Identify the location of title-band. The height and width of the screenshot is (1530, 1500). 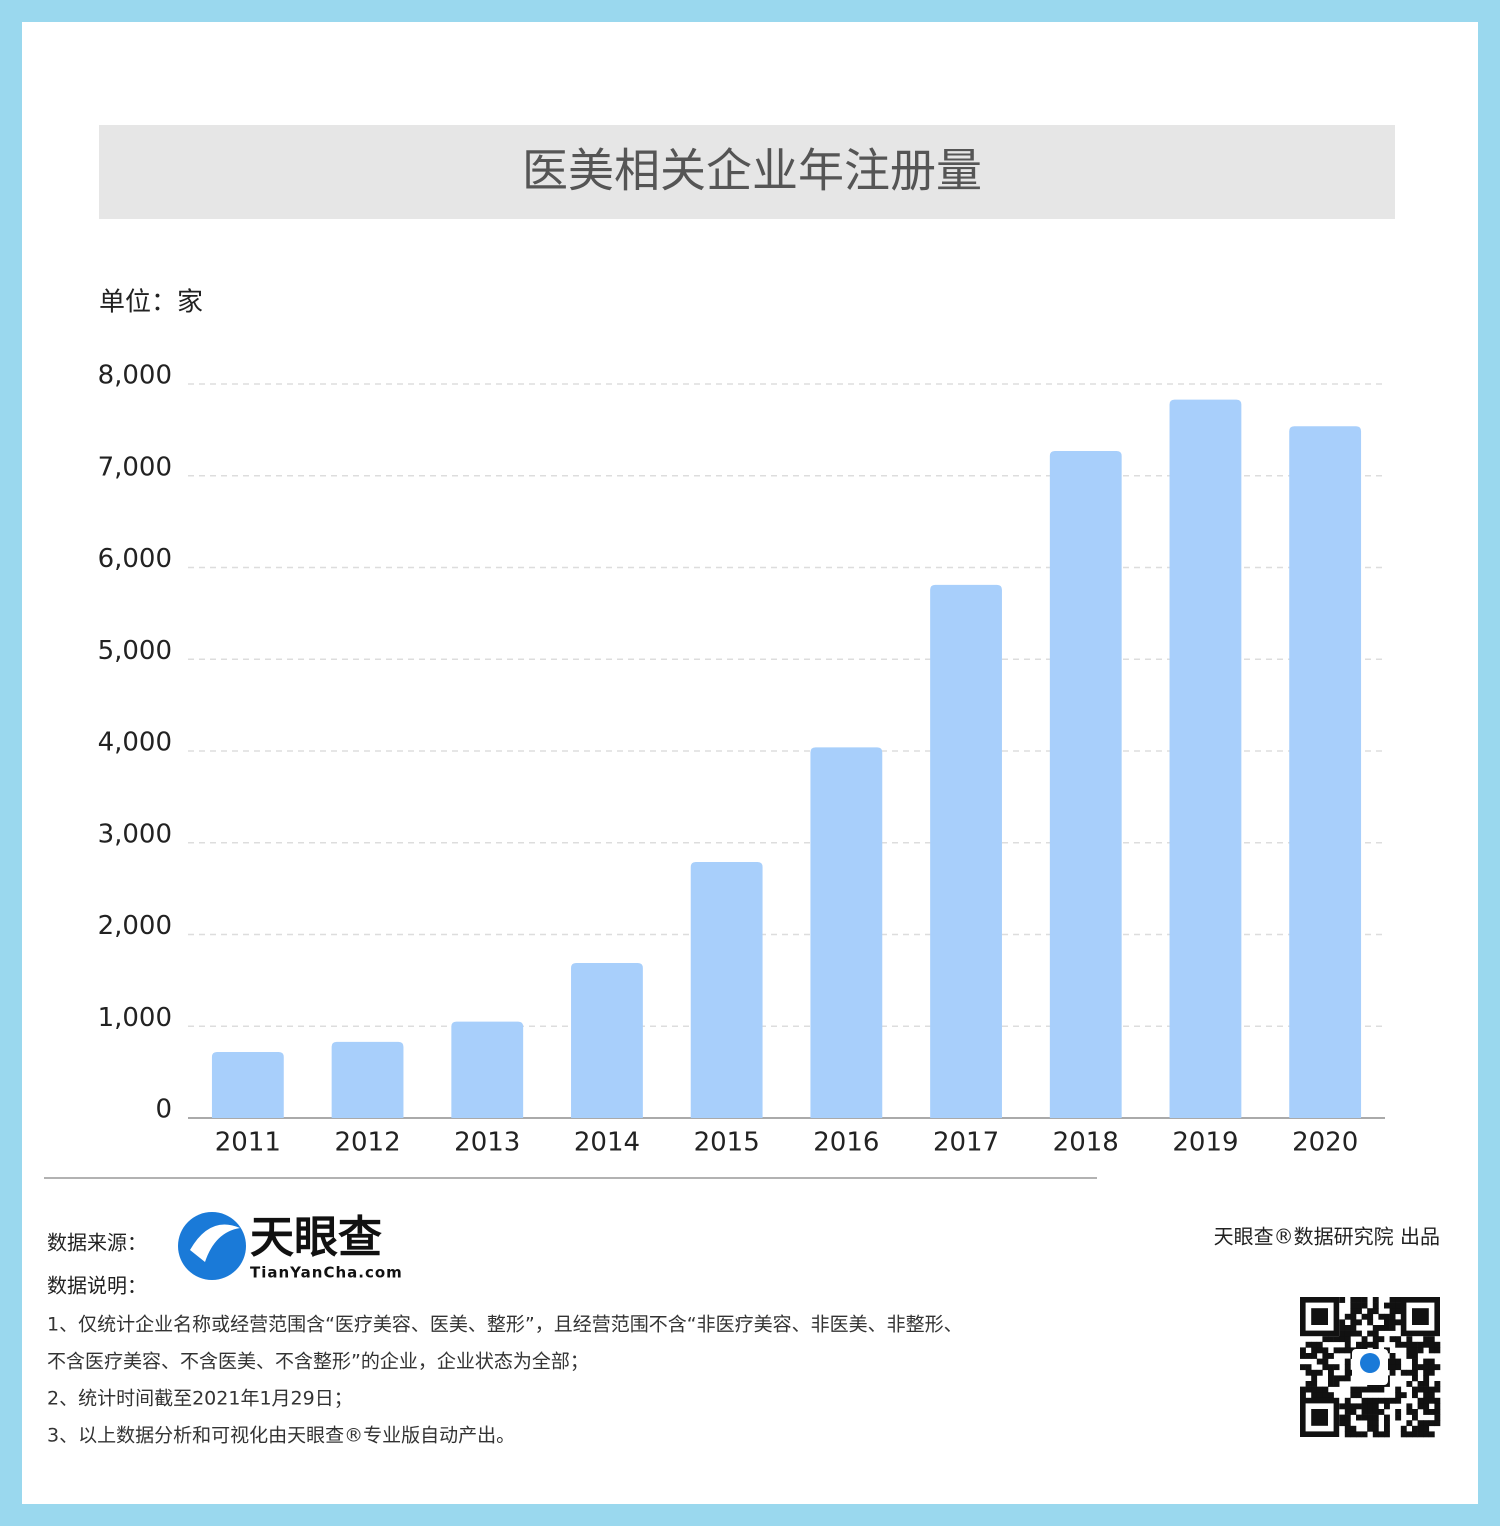
(747, 172).